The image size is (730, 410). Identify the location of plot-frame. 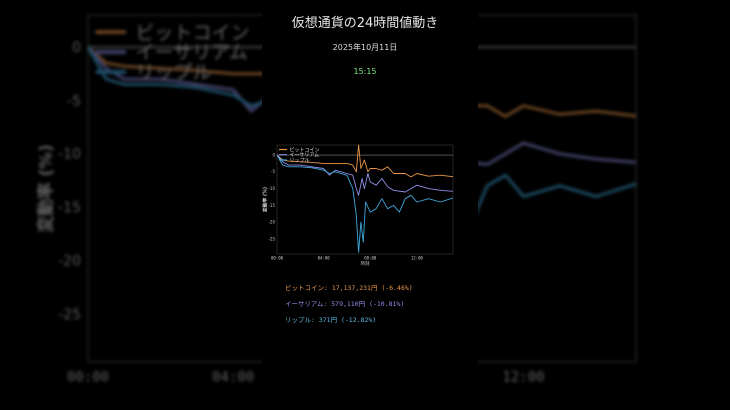
(365, 199).